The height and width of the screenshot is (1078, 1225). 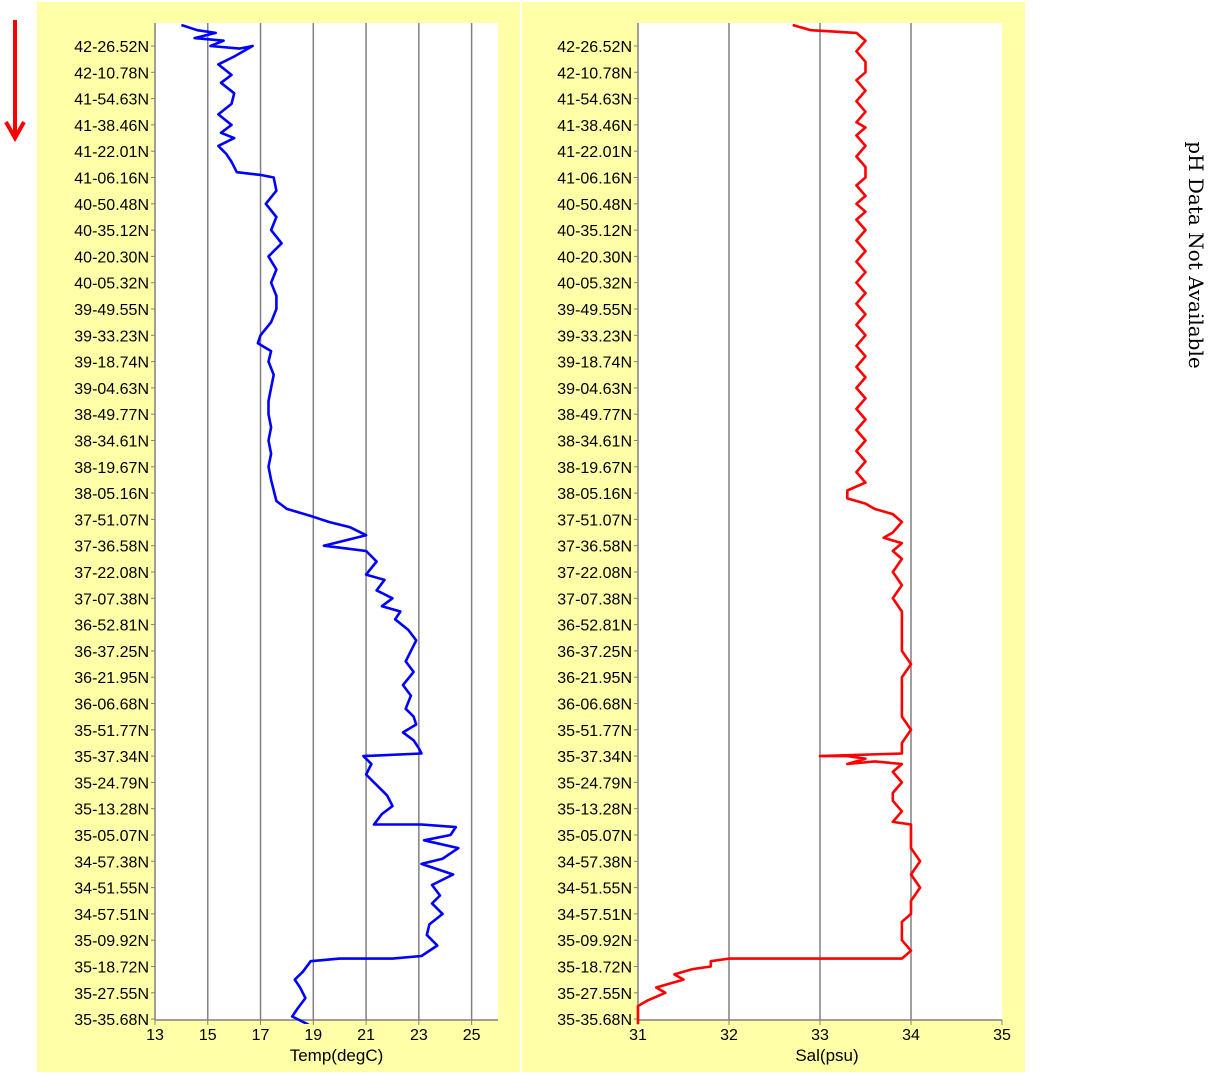 I want to click on x-tick-label: 25, so click(x=472, y=1035).